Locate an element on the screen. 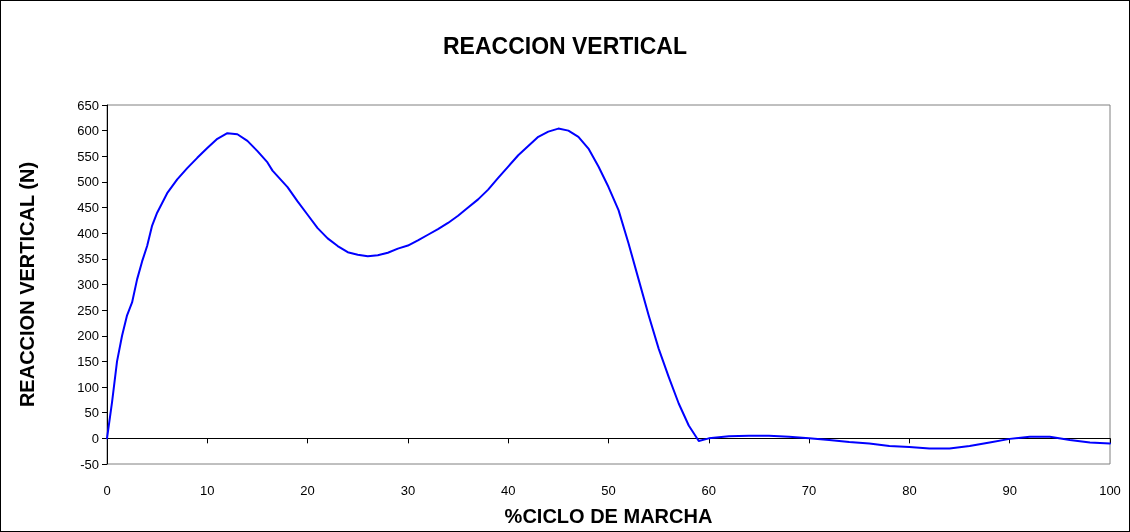 The image size is (1130, 532). y-tick-label: 500 is located at coordinates (88, 182).